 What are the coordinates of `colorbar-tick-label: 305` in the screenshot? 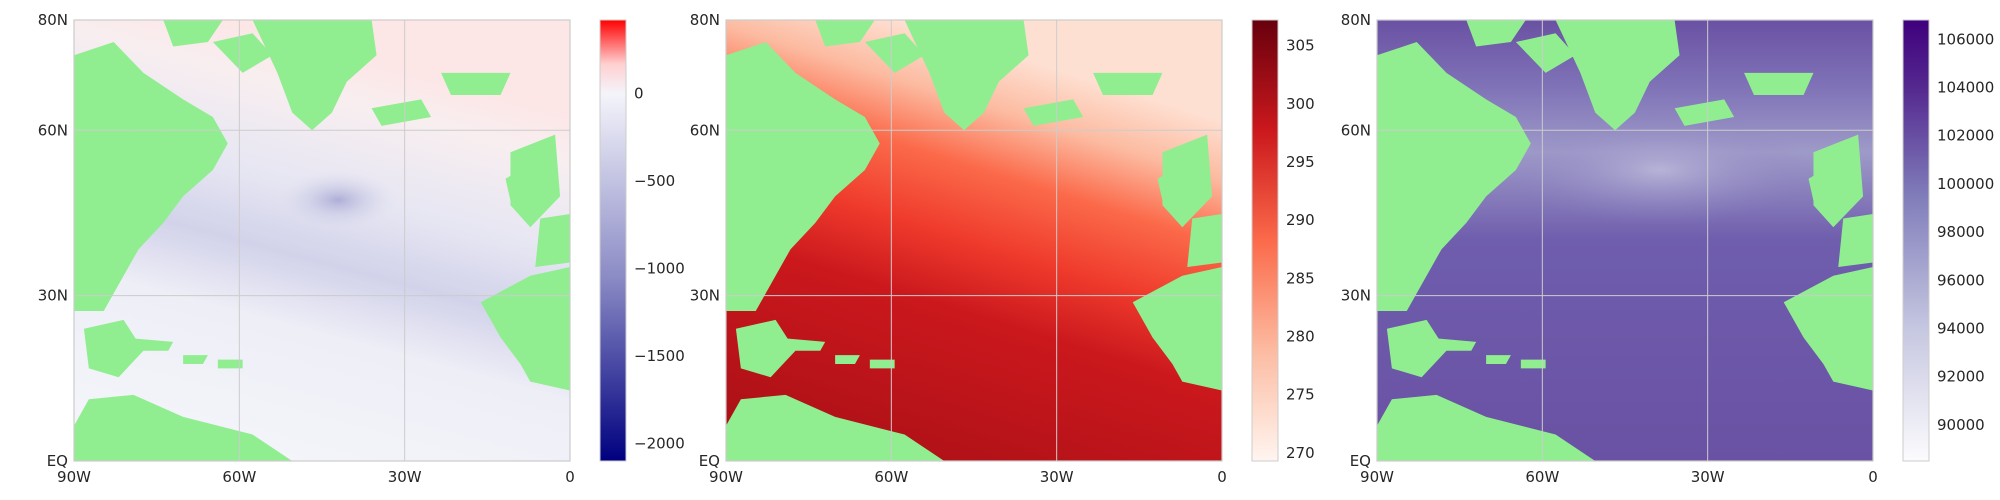 It's located at (1300, 46).